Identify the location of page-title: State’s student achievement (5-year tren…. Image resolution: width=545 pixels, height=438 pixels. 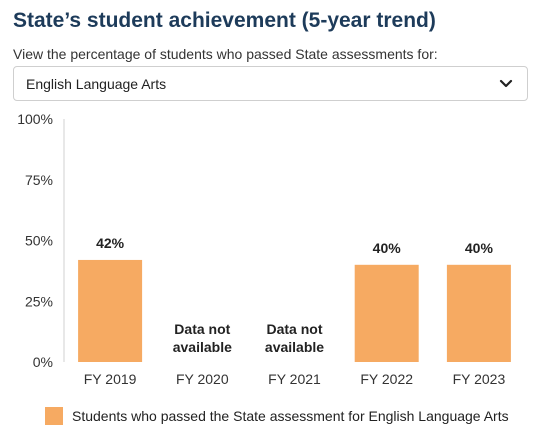
(224, 20).